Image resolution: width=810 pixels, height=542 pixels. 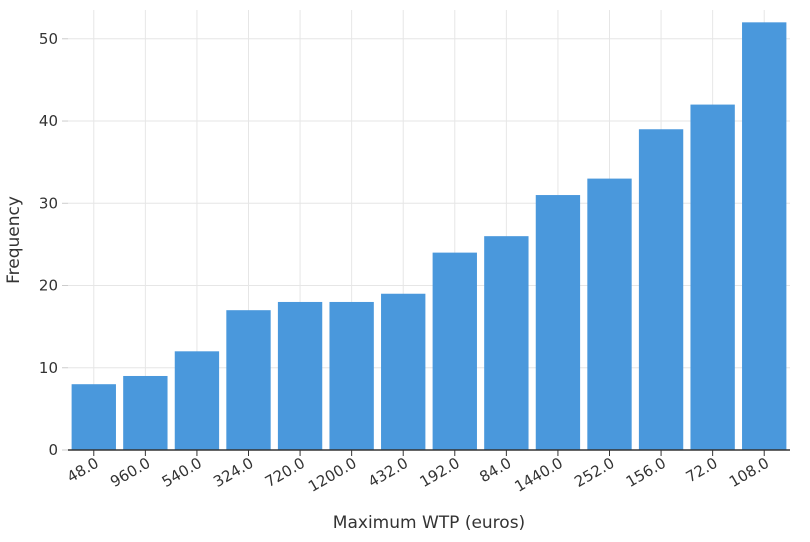 I want to click on x-tick-label: 1200.0, so click(x=332, y=475).